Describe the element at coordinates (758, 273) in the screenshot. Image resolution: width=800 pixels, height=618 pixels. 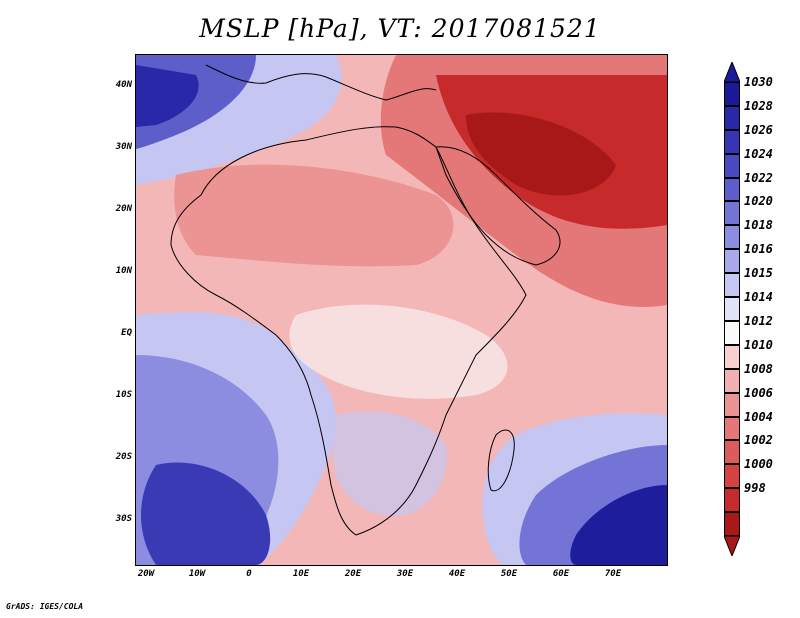
I see `legend-label: 1015` at that location.